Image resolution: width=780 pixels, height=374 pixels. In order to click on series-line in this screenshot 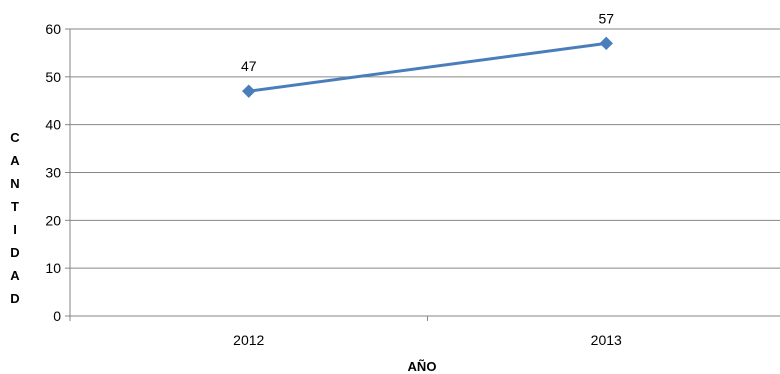, I will do `click(427, 67)`.